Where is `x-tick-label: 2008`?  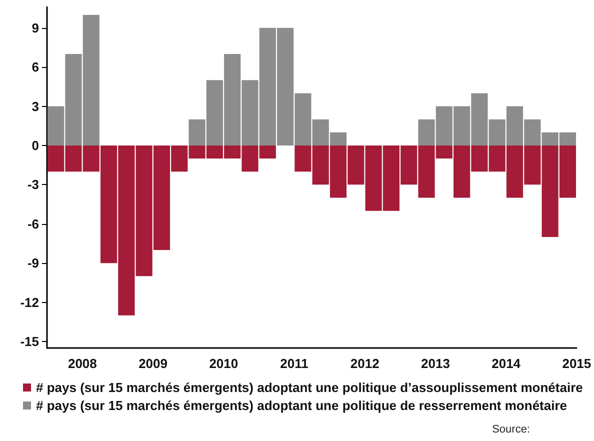 x-tick-label: 2008 is located at coordinates (82, 363).